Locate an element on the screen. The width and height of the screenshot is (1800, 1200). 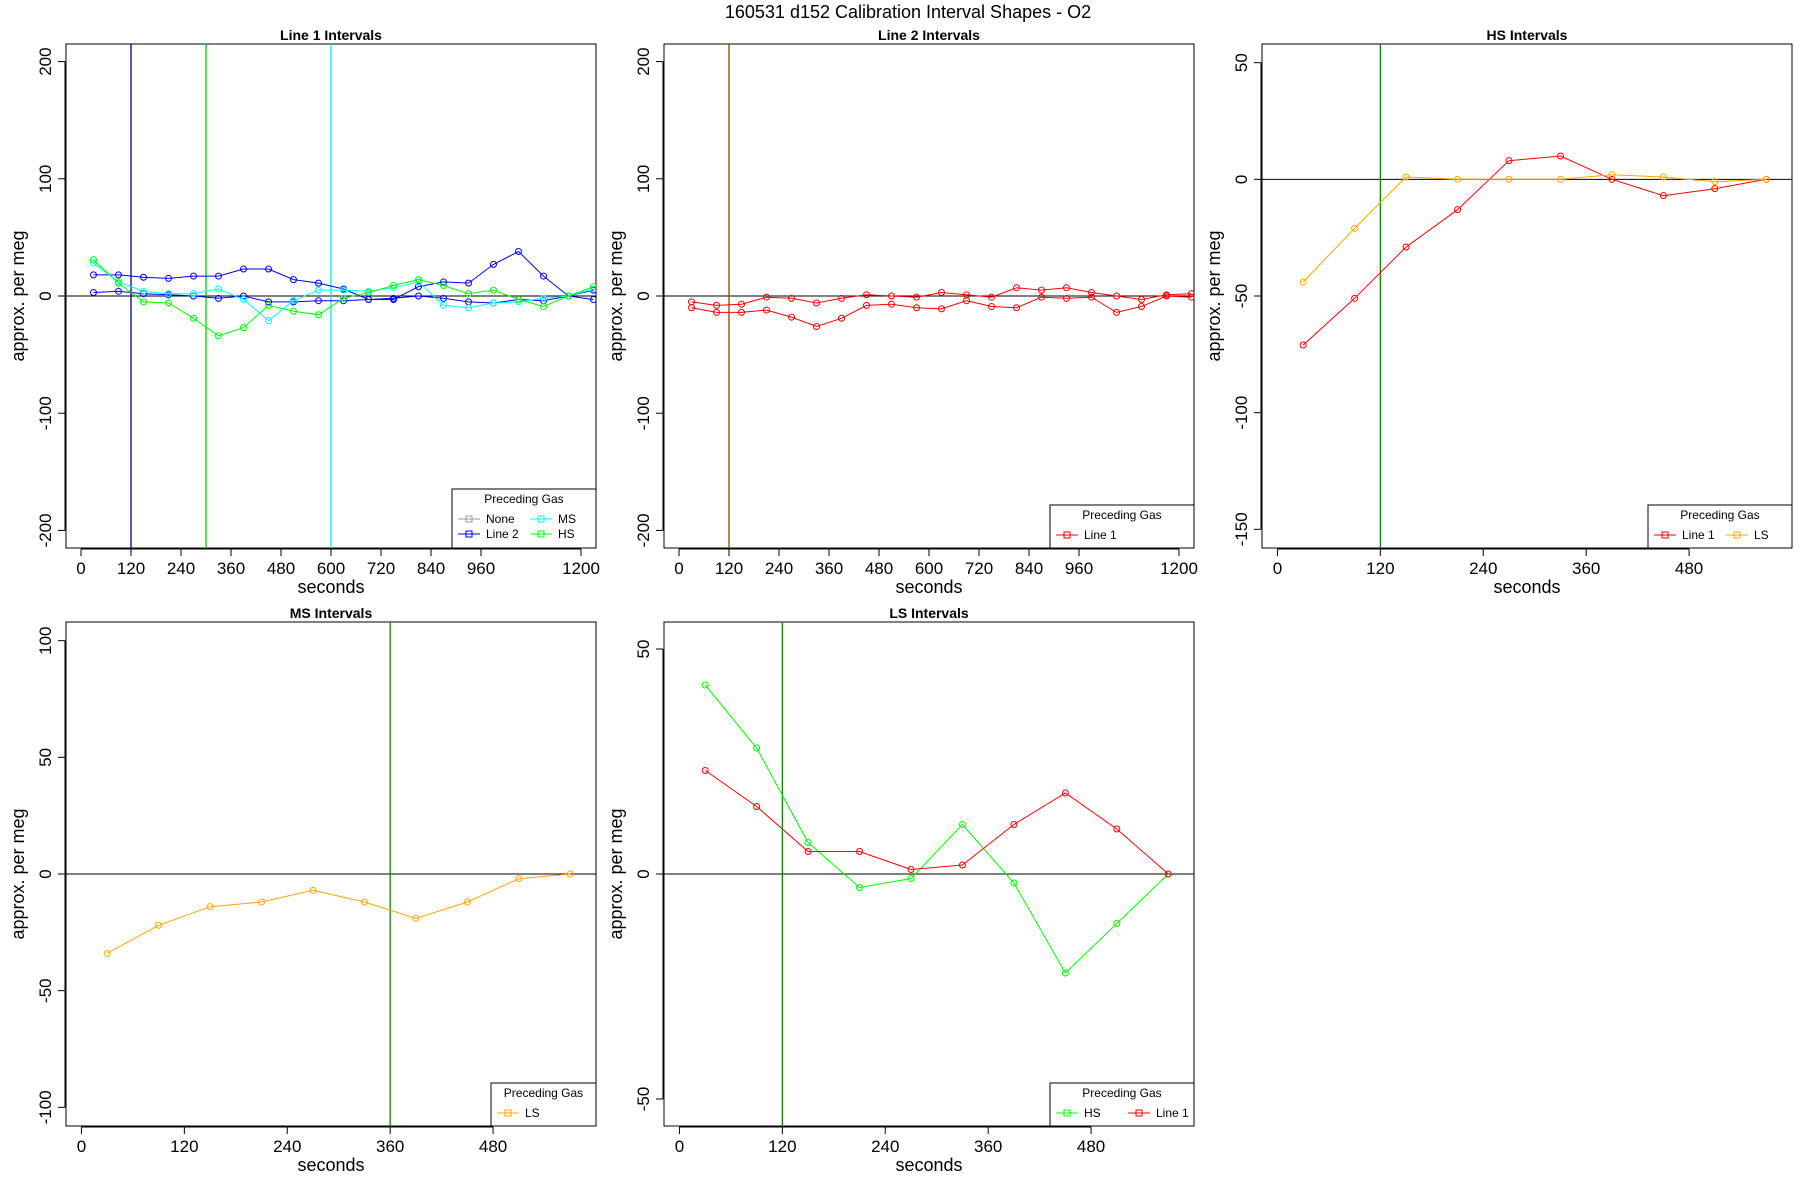
x-tick-label: 600 is located at coordinates (929, 568).